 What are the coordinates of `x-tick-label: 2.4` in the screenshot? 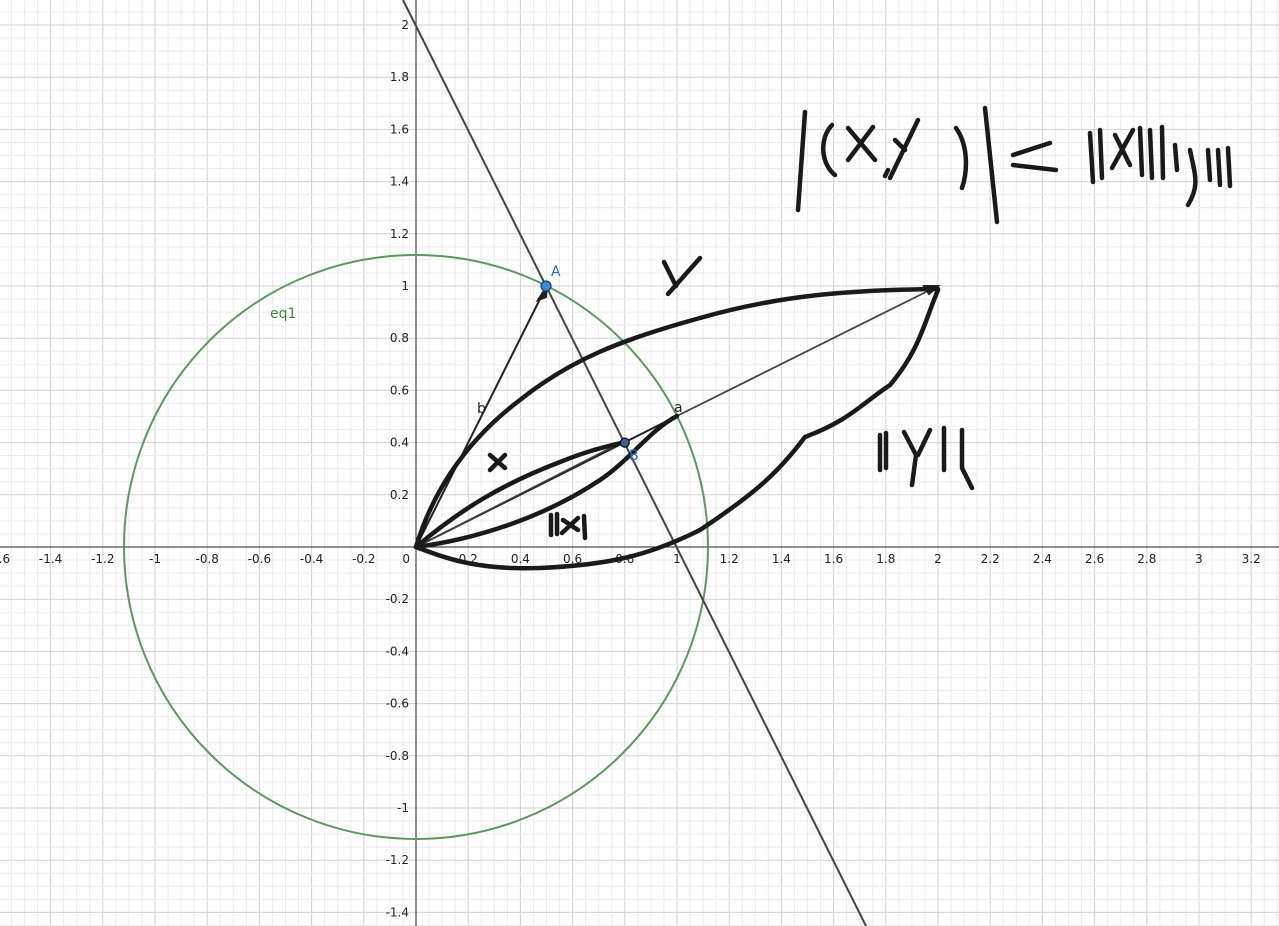 It's located at (1042, 559).